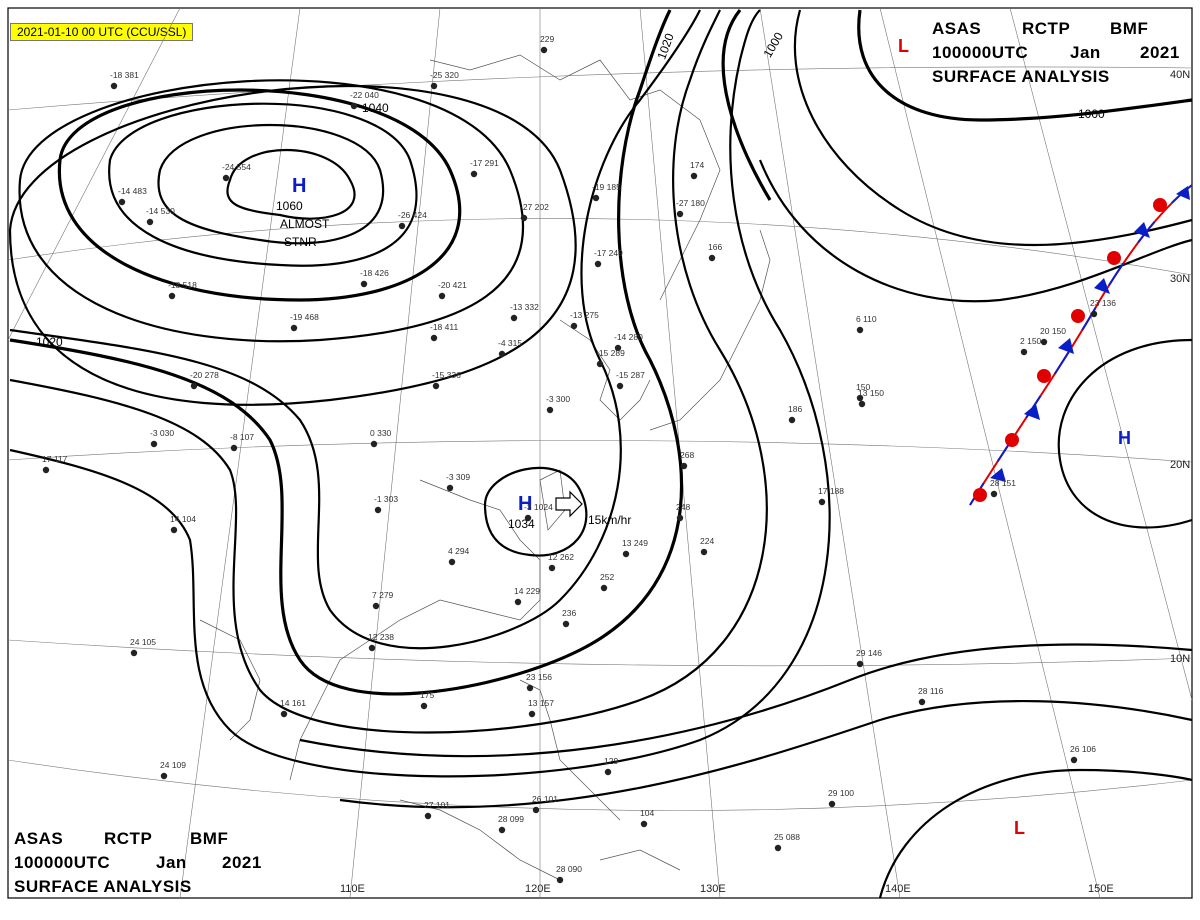  I want to click on station-reading: 268, so click(687, 455).